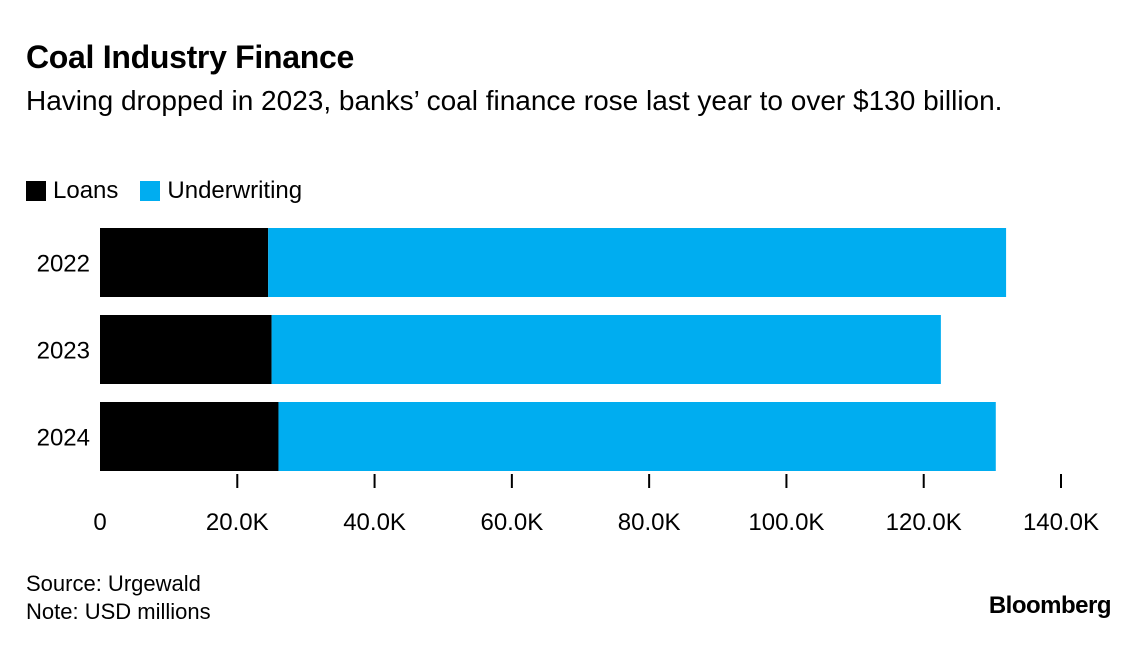 This screenshot has height=648, width=1147. What do you see at coordinates (1050, 605) in the screenshot?
I see `bloomberg-logo: Bloomberg` at bounding box center [1050, 605].